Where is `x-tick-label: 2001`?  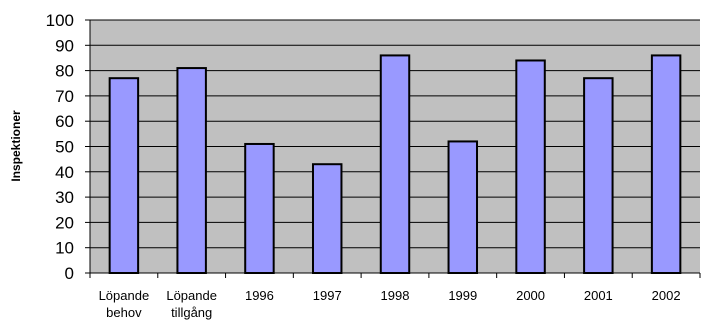
x-tick-label: 2001 is located at coordinates (598, 295).